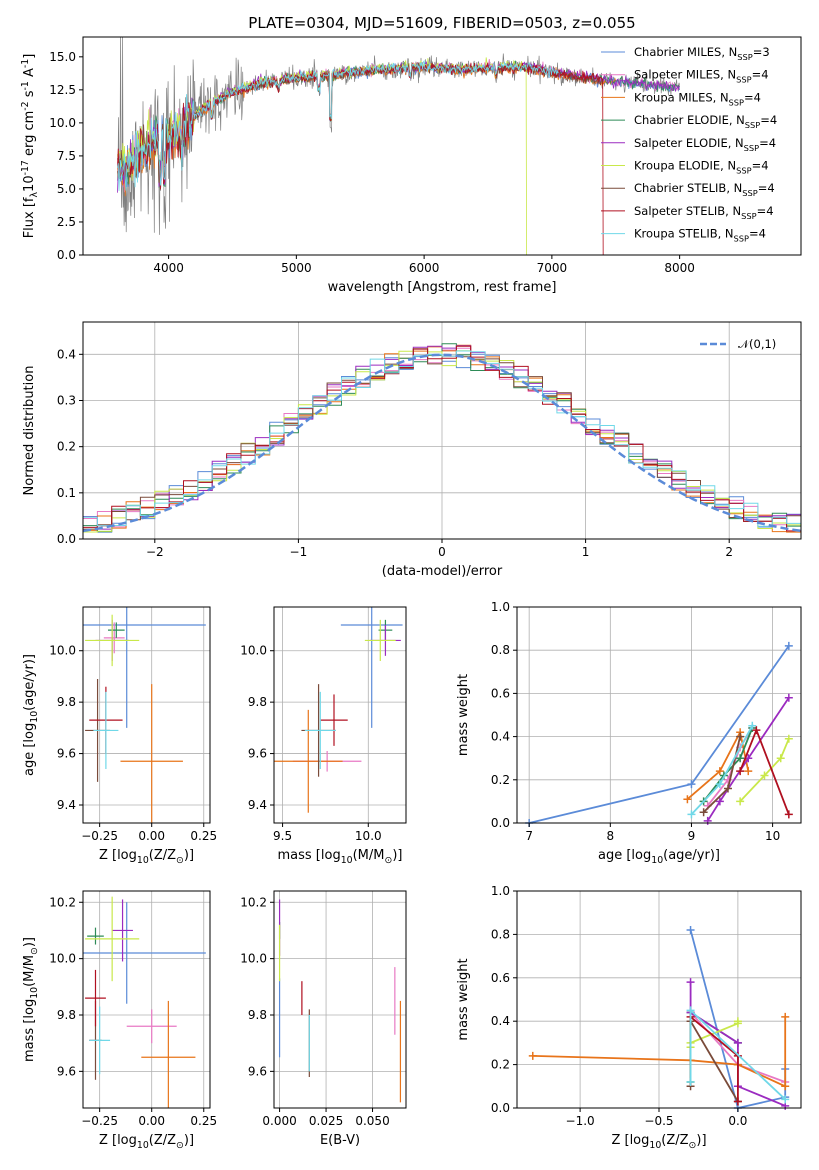  What do you see at coordinates (296, 268) in the screenshot?
I see `x-tick-label: 5000` at bounding box center [296, 268].